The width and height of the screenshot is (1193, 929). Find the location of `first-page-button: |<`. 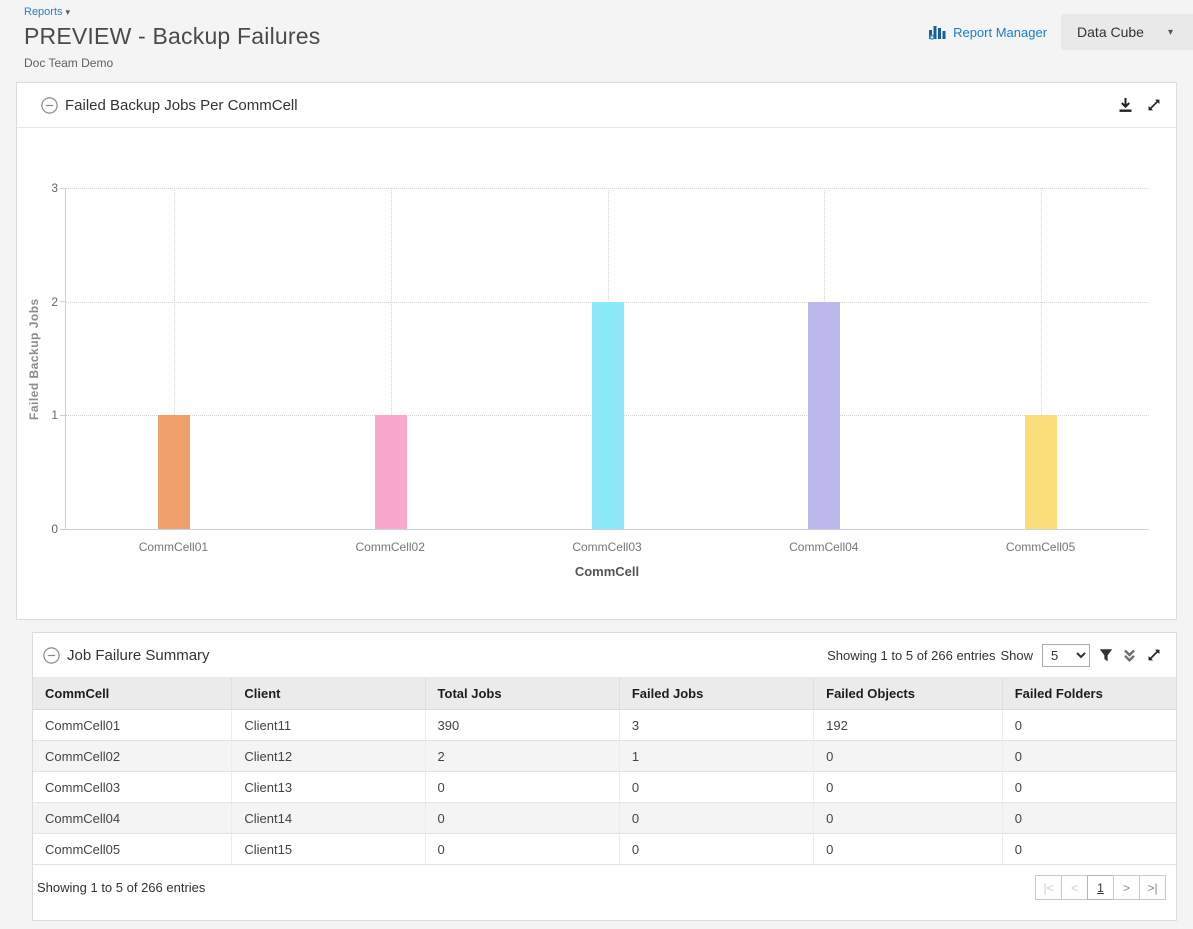

first-page-button: |< is located at coordinates (1048, 887).